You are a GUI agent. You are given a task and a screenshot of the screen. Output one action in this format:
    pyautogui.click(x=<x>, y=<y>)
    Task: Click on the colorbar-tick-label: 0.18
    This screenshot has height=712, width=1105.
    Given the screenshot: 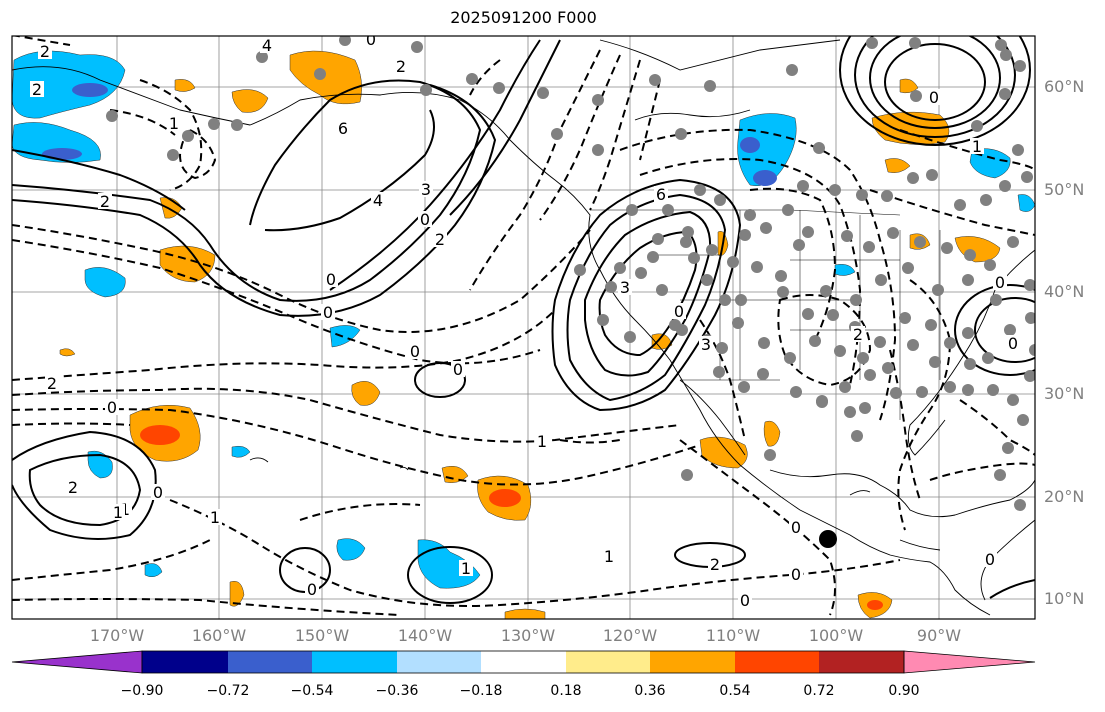 What is the action you would take?
    pyautogui.click(x=566, y=691)
    